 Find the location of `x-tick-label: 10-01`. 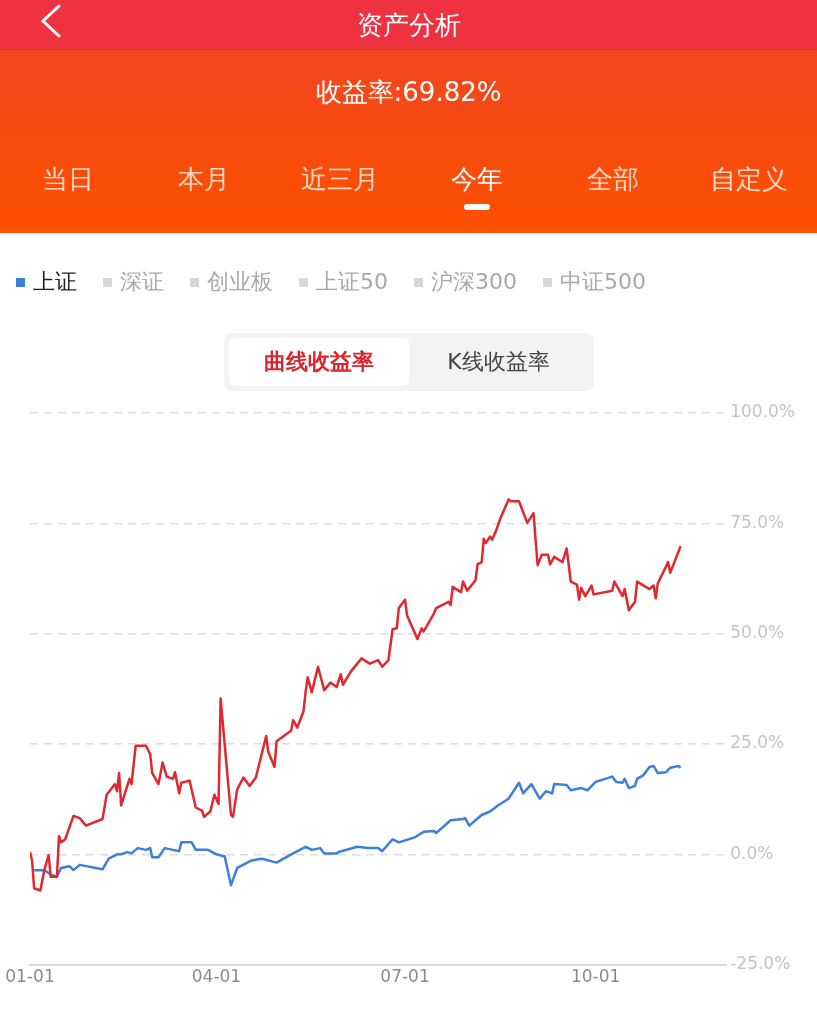

x-tick-label: 10-01 is located at coordinates (595, 976).